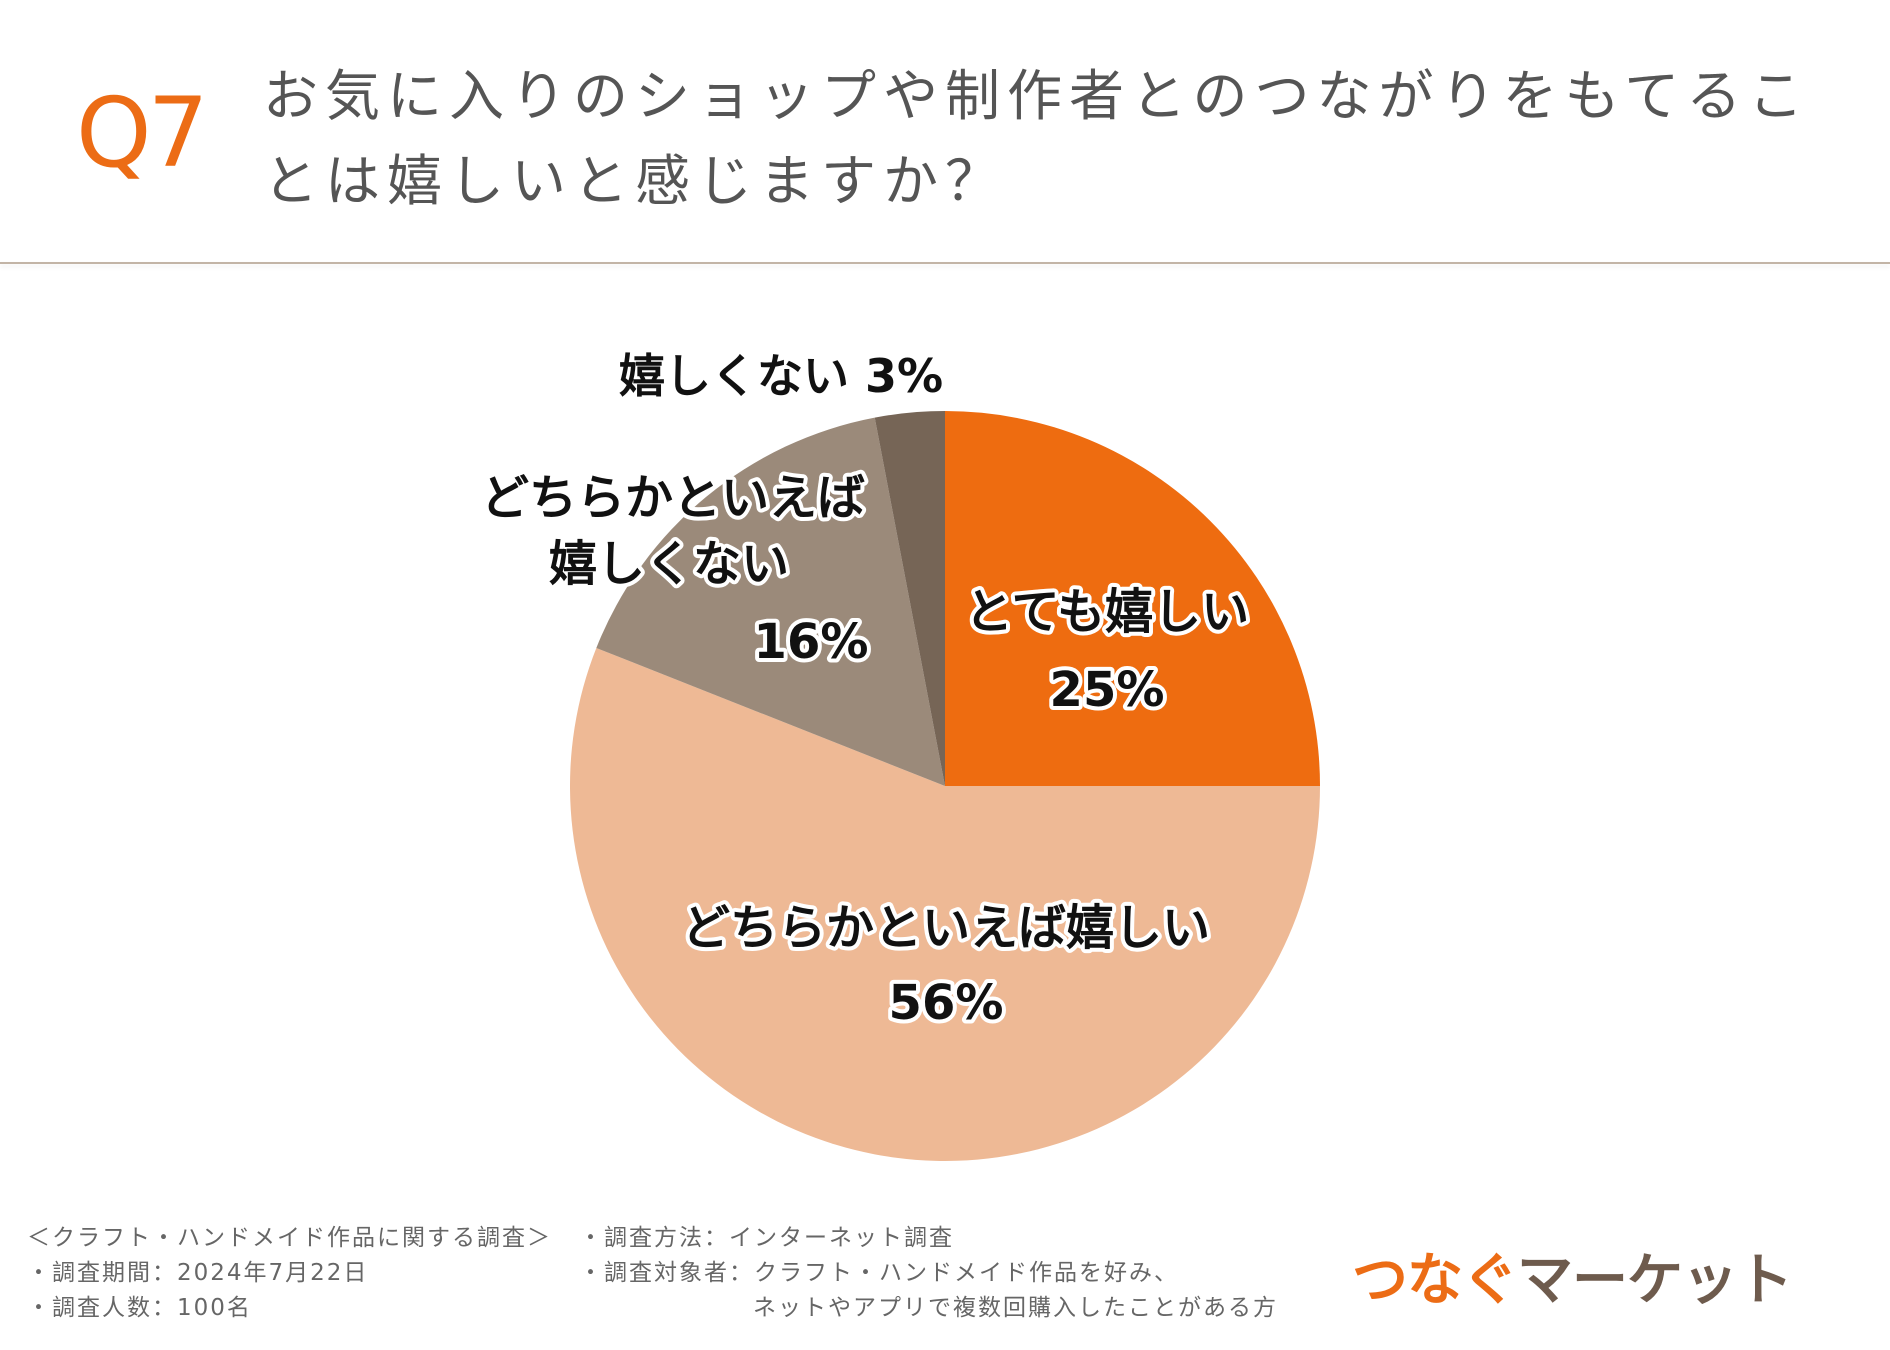 The width and height of the screenshot is (1890, 1350). What do you see at coordinates (946, 928) in the screenshot?
I see `slice-label-somewhat-happy: どちらかといえば嬉しい` at bounding box center [946, 928].